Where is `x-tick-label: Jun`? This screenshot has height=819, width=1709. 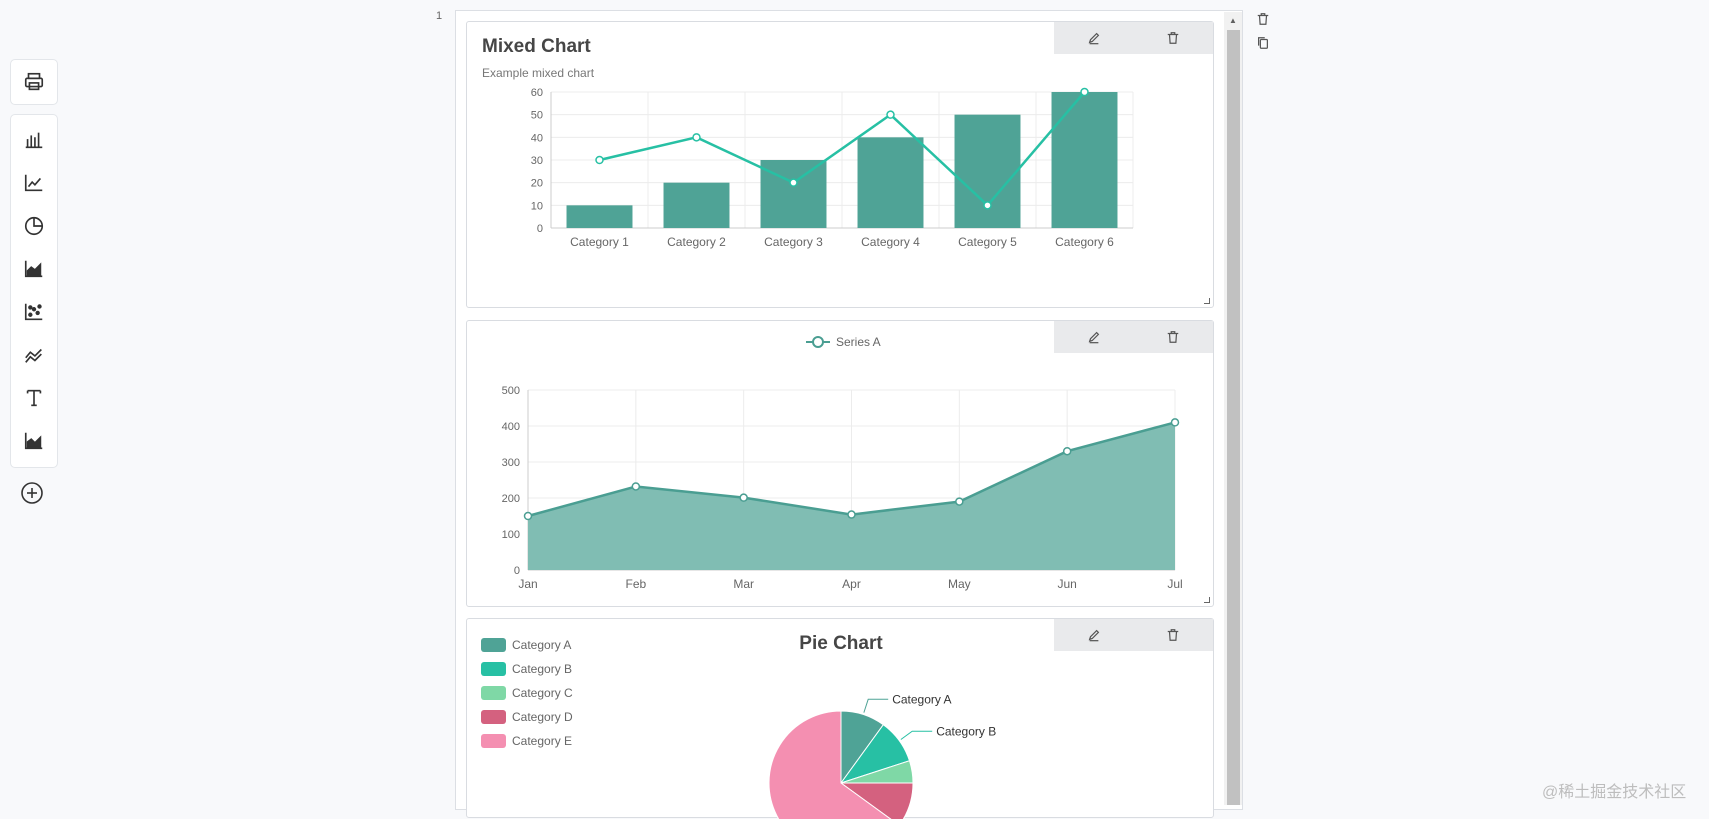 x-tick-label: Jun is located at coordinates (1066, 584).